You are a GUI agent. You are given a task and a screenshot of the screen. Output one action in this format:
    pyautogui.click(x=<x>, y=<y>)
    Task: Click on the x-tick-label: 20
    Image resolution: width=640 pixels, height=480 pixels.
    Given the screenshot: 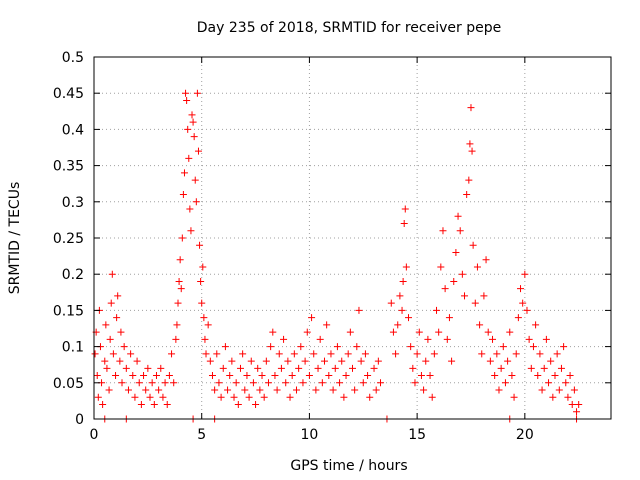 What is the action you would take?
    pyautogui.click(x=525, y=435)
    